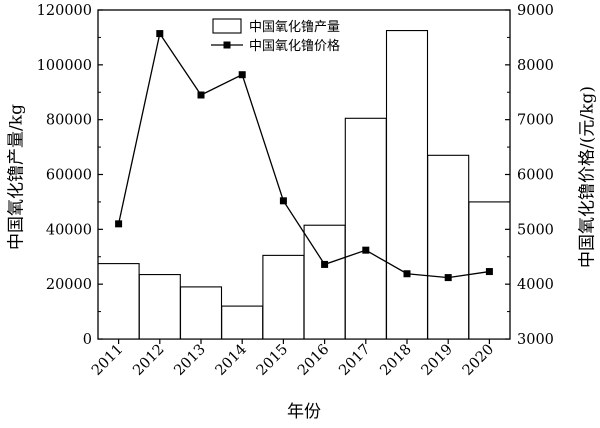  What do you see at coordinates (107, 360) in the screenshot?
I see `x-tick-label-2011: 2011` at bounding box center [107, 360].